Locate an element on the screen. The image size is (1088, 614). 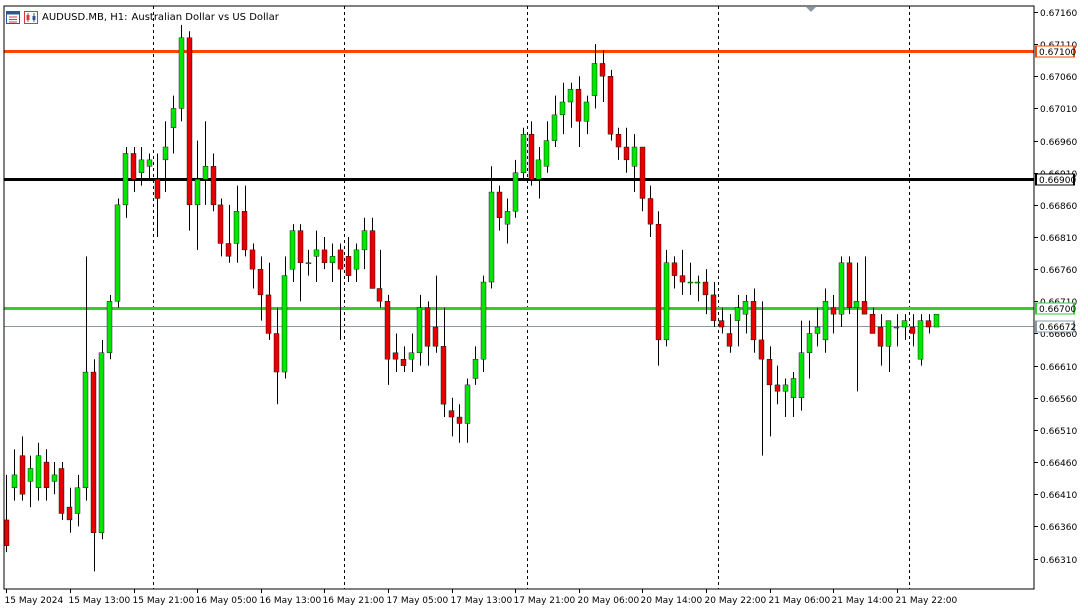
y-tick-label-17: 0.66310 is located at coordinates (1058, 561).